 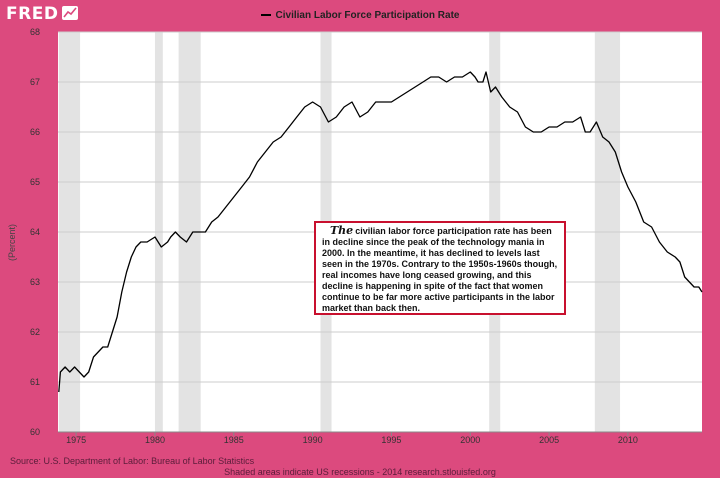 I want to click on y-tick-label: 60, so click(x=35, y=432).